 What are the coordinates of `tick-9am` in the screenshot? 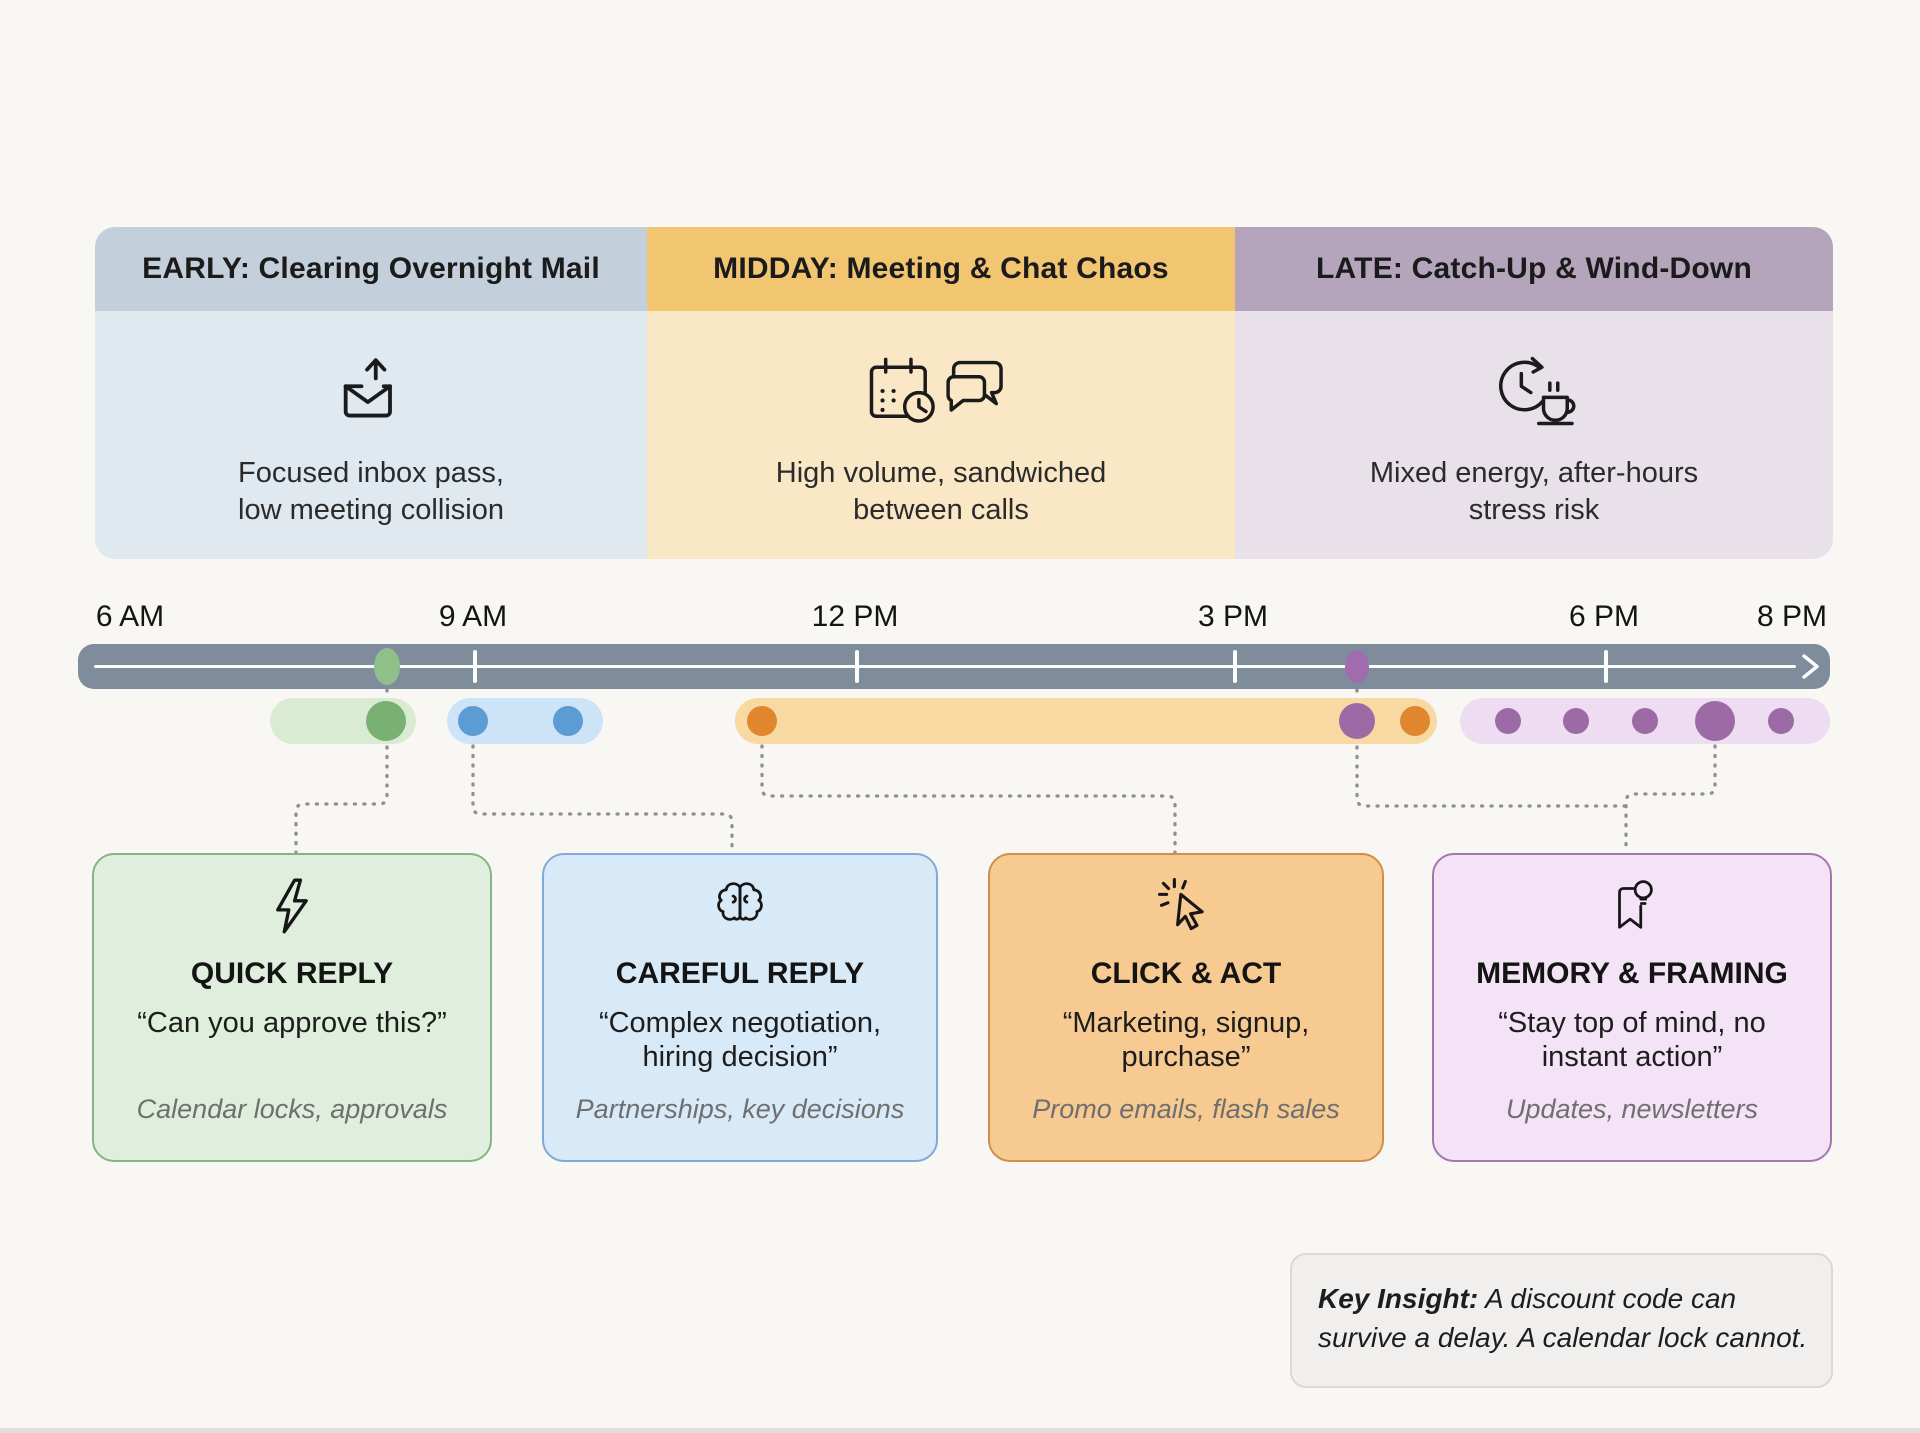 It's located at (475, 666).